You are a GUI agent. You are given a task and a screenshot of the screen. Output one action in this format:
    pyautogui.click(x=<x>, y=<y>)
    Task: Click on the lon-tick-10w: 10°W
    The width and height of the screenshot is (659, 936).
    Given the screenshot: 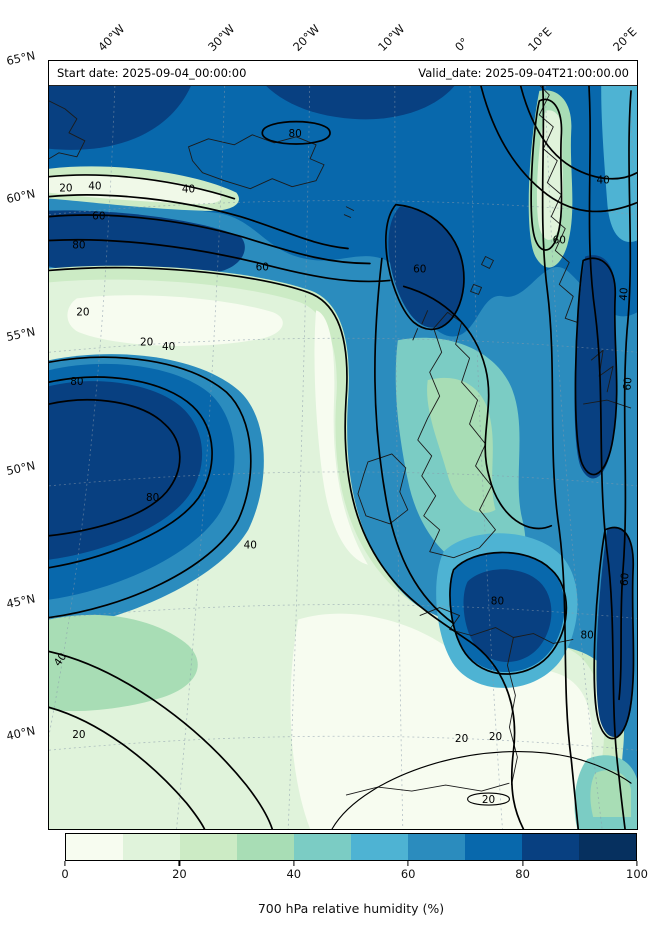 What is the action you would take?
    pyautogui.click(x=391, y=37)
    